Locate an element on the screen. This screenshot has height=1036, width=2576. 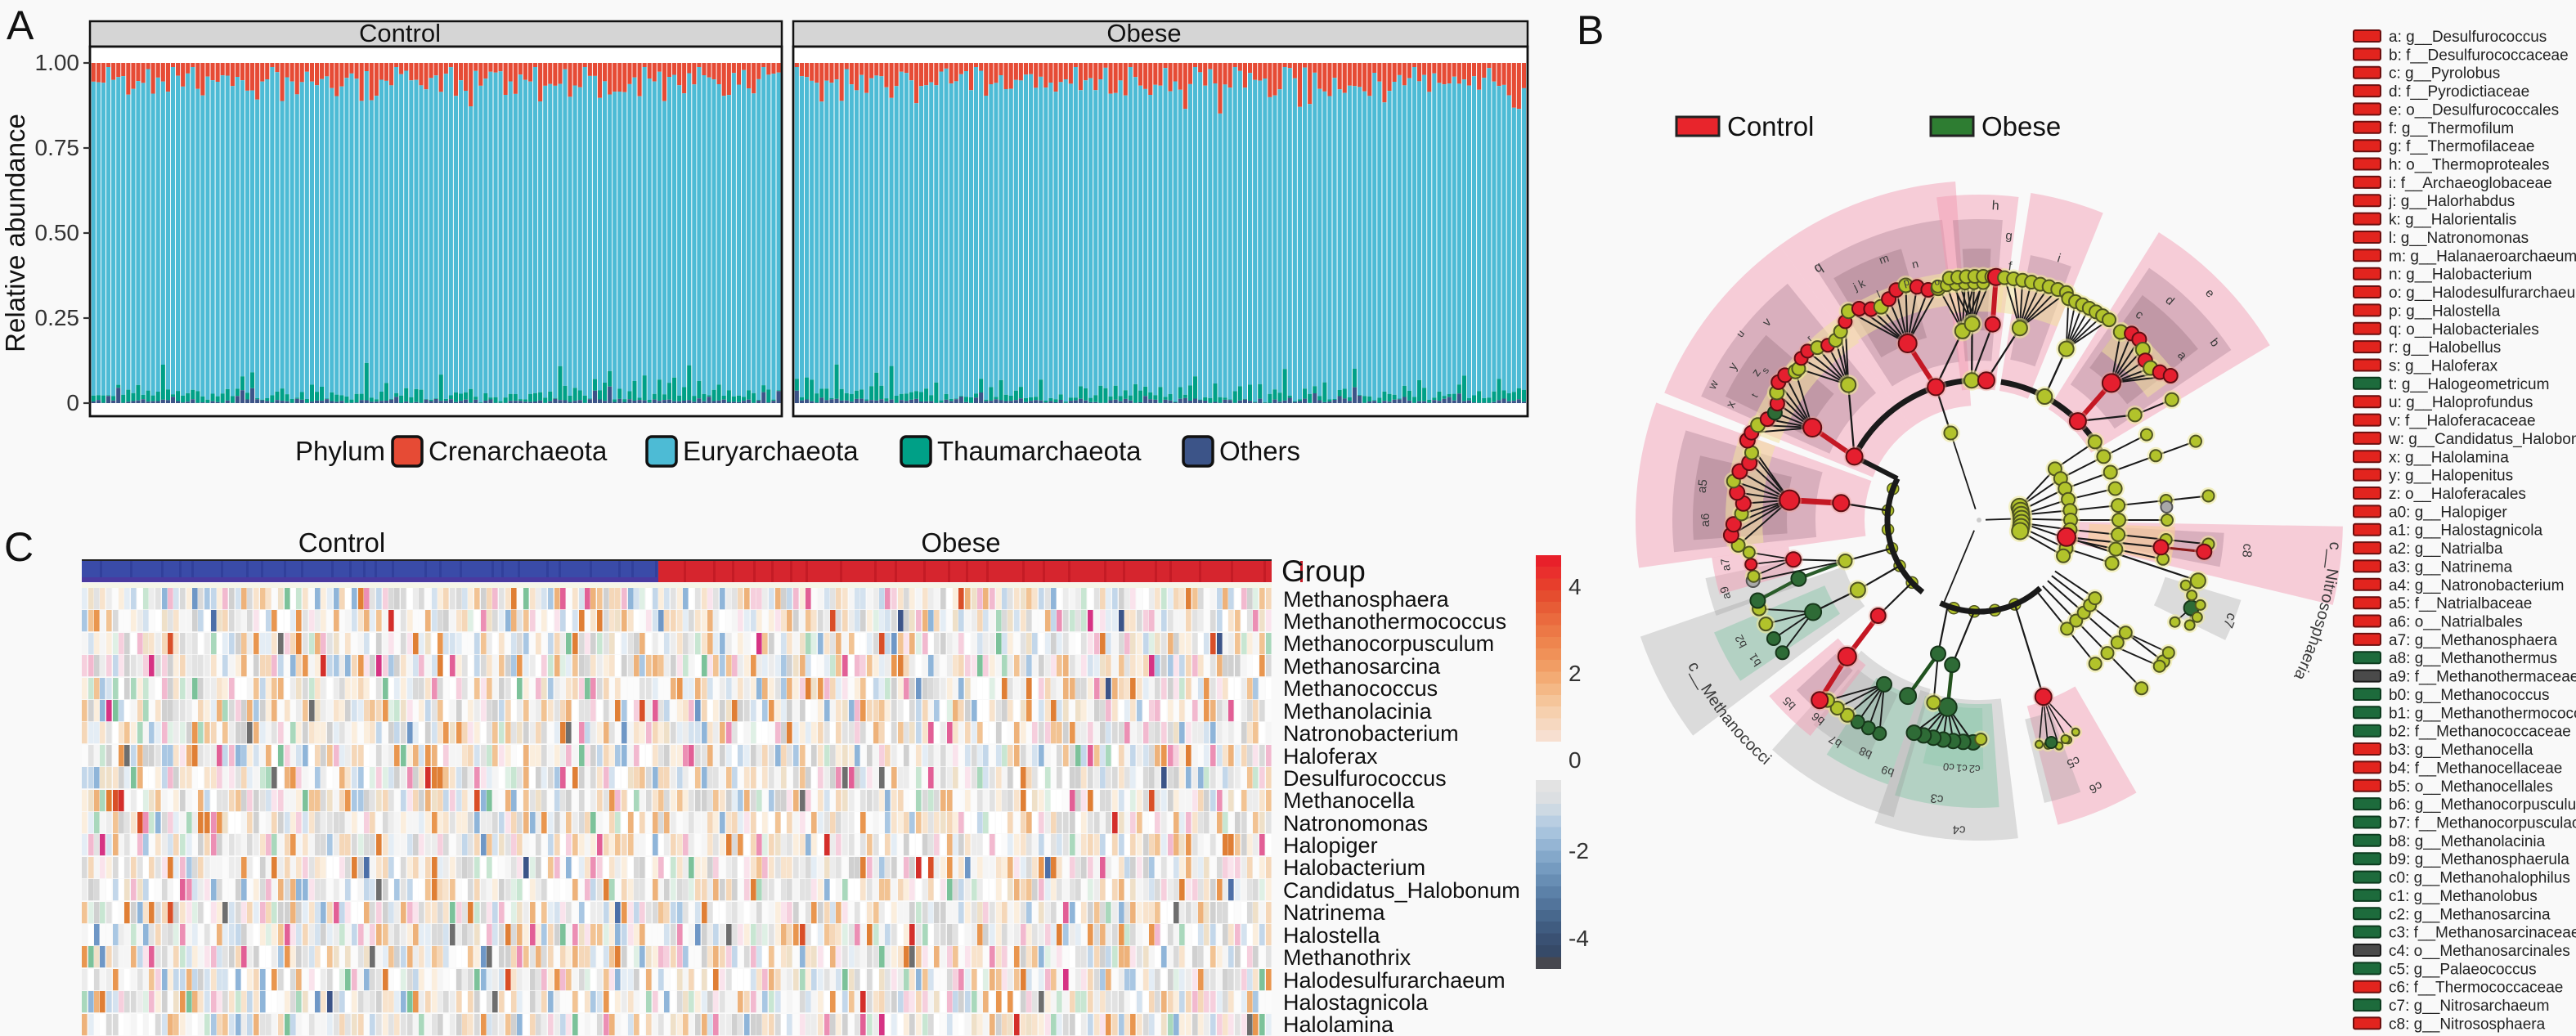
svg-text: Halolamina is located at coordinates (1338, 1024).